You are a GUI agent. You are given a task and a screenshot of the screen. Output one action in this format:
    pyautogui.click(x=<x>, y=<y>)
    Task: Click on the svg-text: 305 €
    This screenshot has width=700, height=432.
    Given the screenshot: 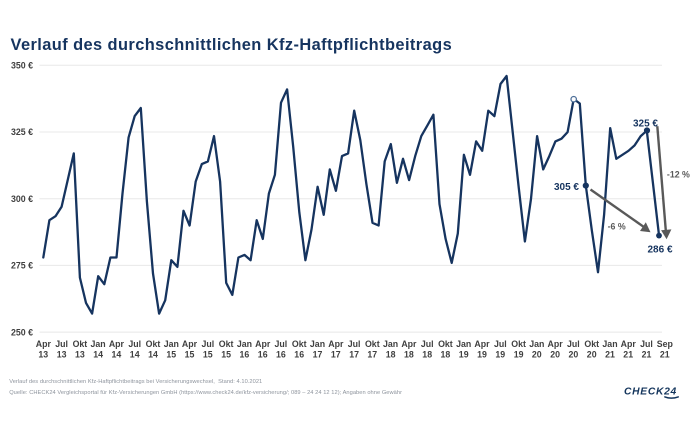 What is the action you would take?
    pyautogui.click(x=566, y=187)
    